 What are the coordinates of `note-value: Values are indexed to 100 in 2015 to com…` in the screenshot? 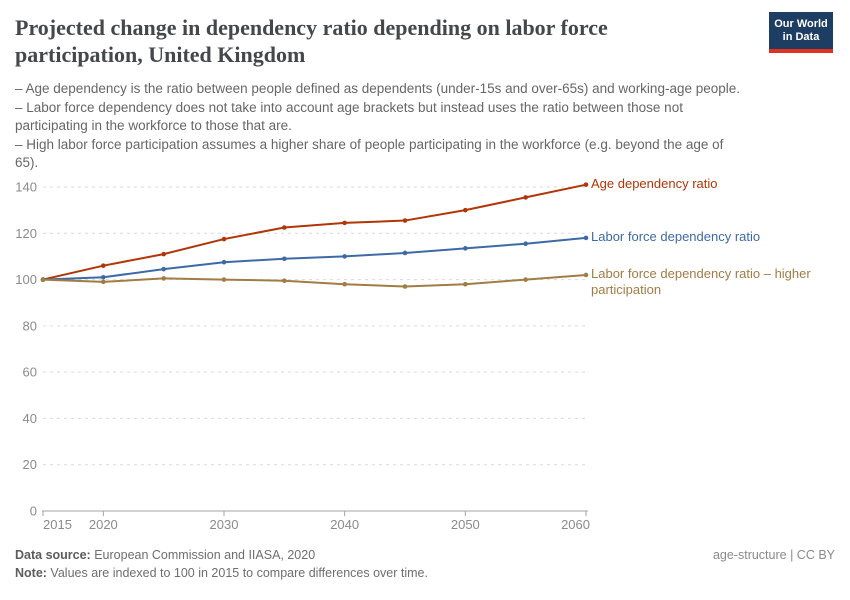 It's located at (237, 573).